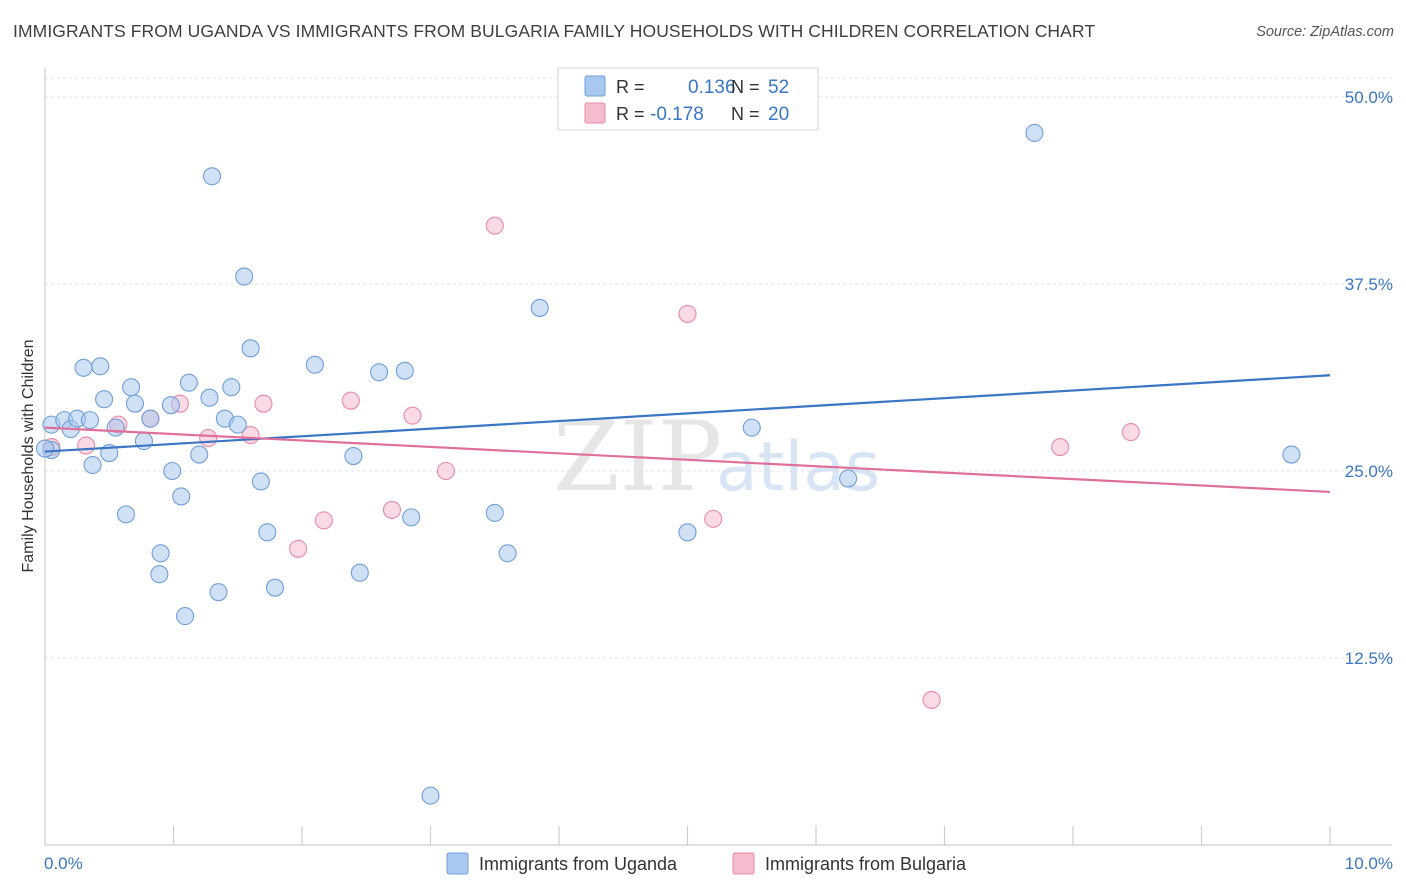  What do you see at coordinates (630, 87) in the screenshot?
I see `legend-uganda-r-label: R =` at bounding box center [630, 87].